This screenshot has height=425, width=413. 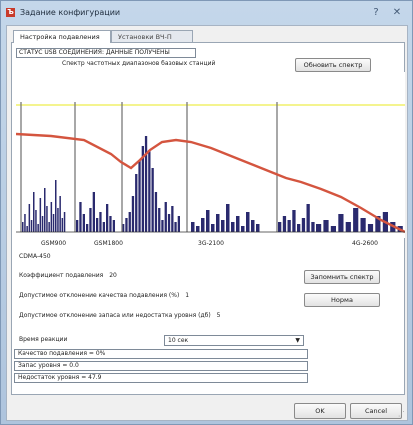 I want to click on tab-hf-settings: Установки ВЧ-П, so click(x=152, y=36).